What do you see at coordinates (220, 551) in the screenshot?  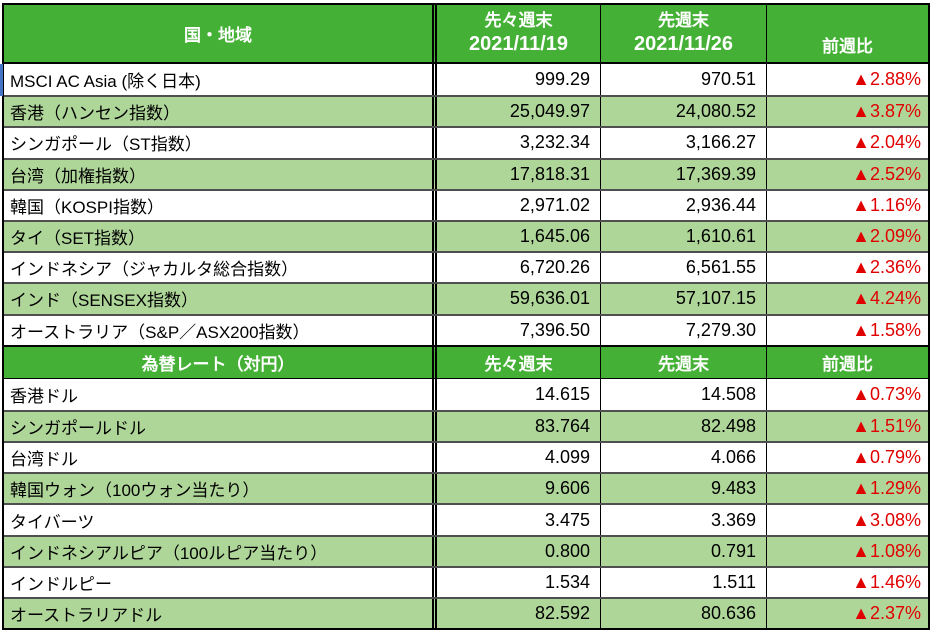 I see `row-label-cell: インドネシアルピア（100ルピア当たり）` at bounding box center [220, 551].